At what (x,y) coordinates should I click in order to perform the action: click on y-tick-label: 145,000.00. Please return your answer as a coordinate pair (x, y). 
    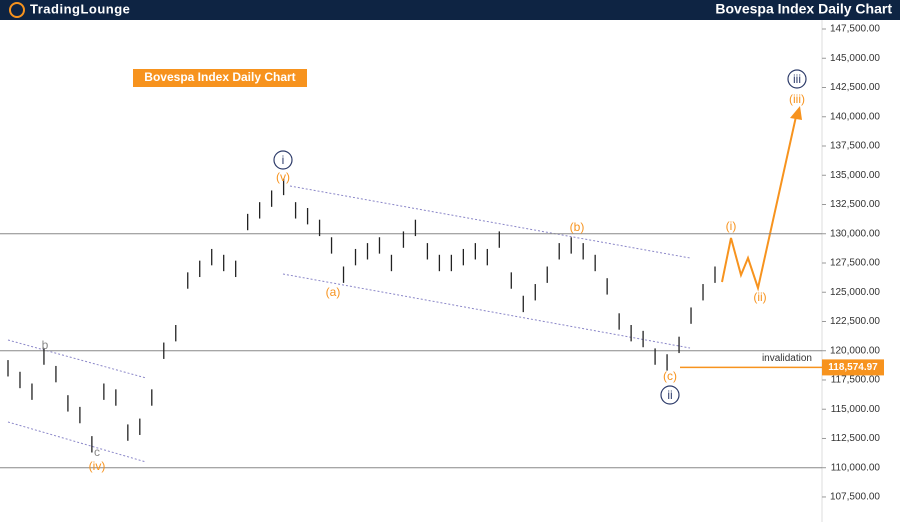
    Looking at the image, I should click on (855, 58).